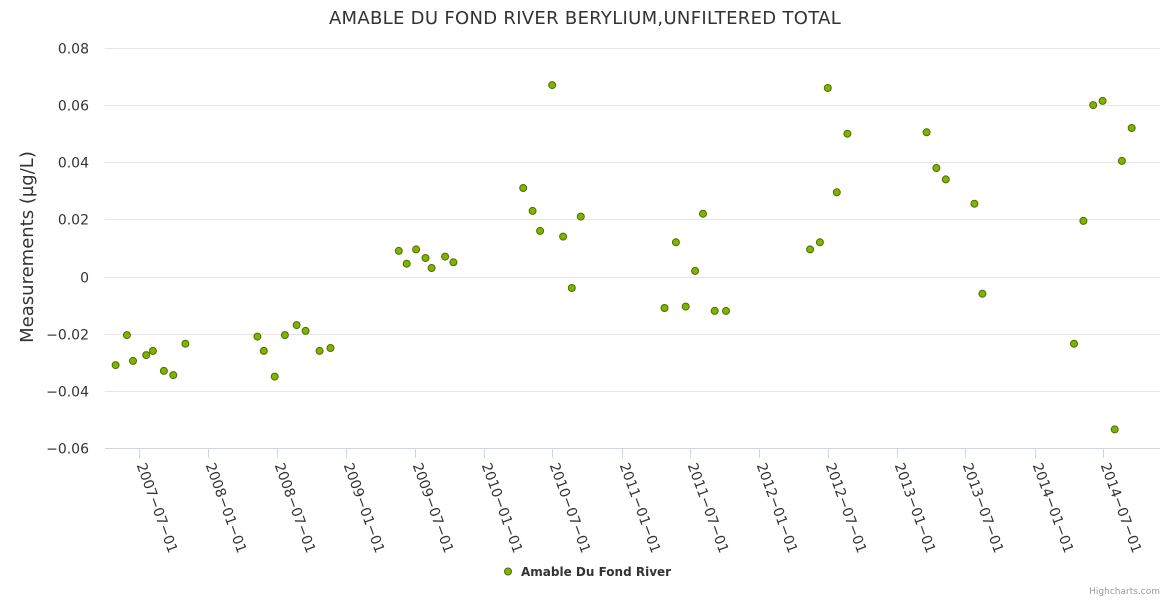 This screenshot has height=604, width=1170. Describe the element at coordinates (363, 508) in the screenshot. I see `x-tick-label: 2009−01−01` at that location.